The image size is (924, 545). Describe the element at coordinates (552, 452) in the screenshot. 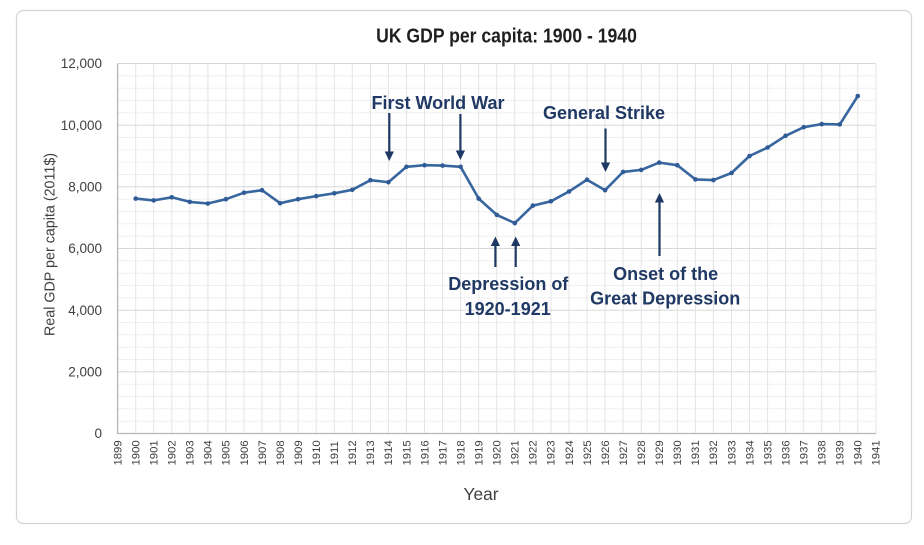

I see `svg-text: 1923` at that location.